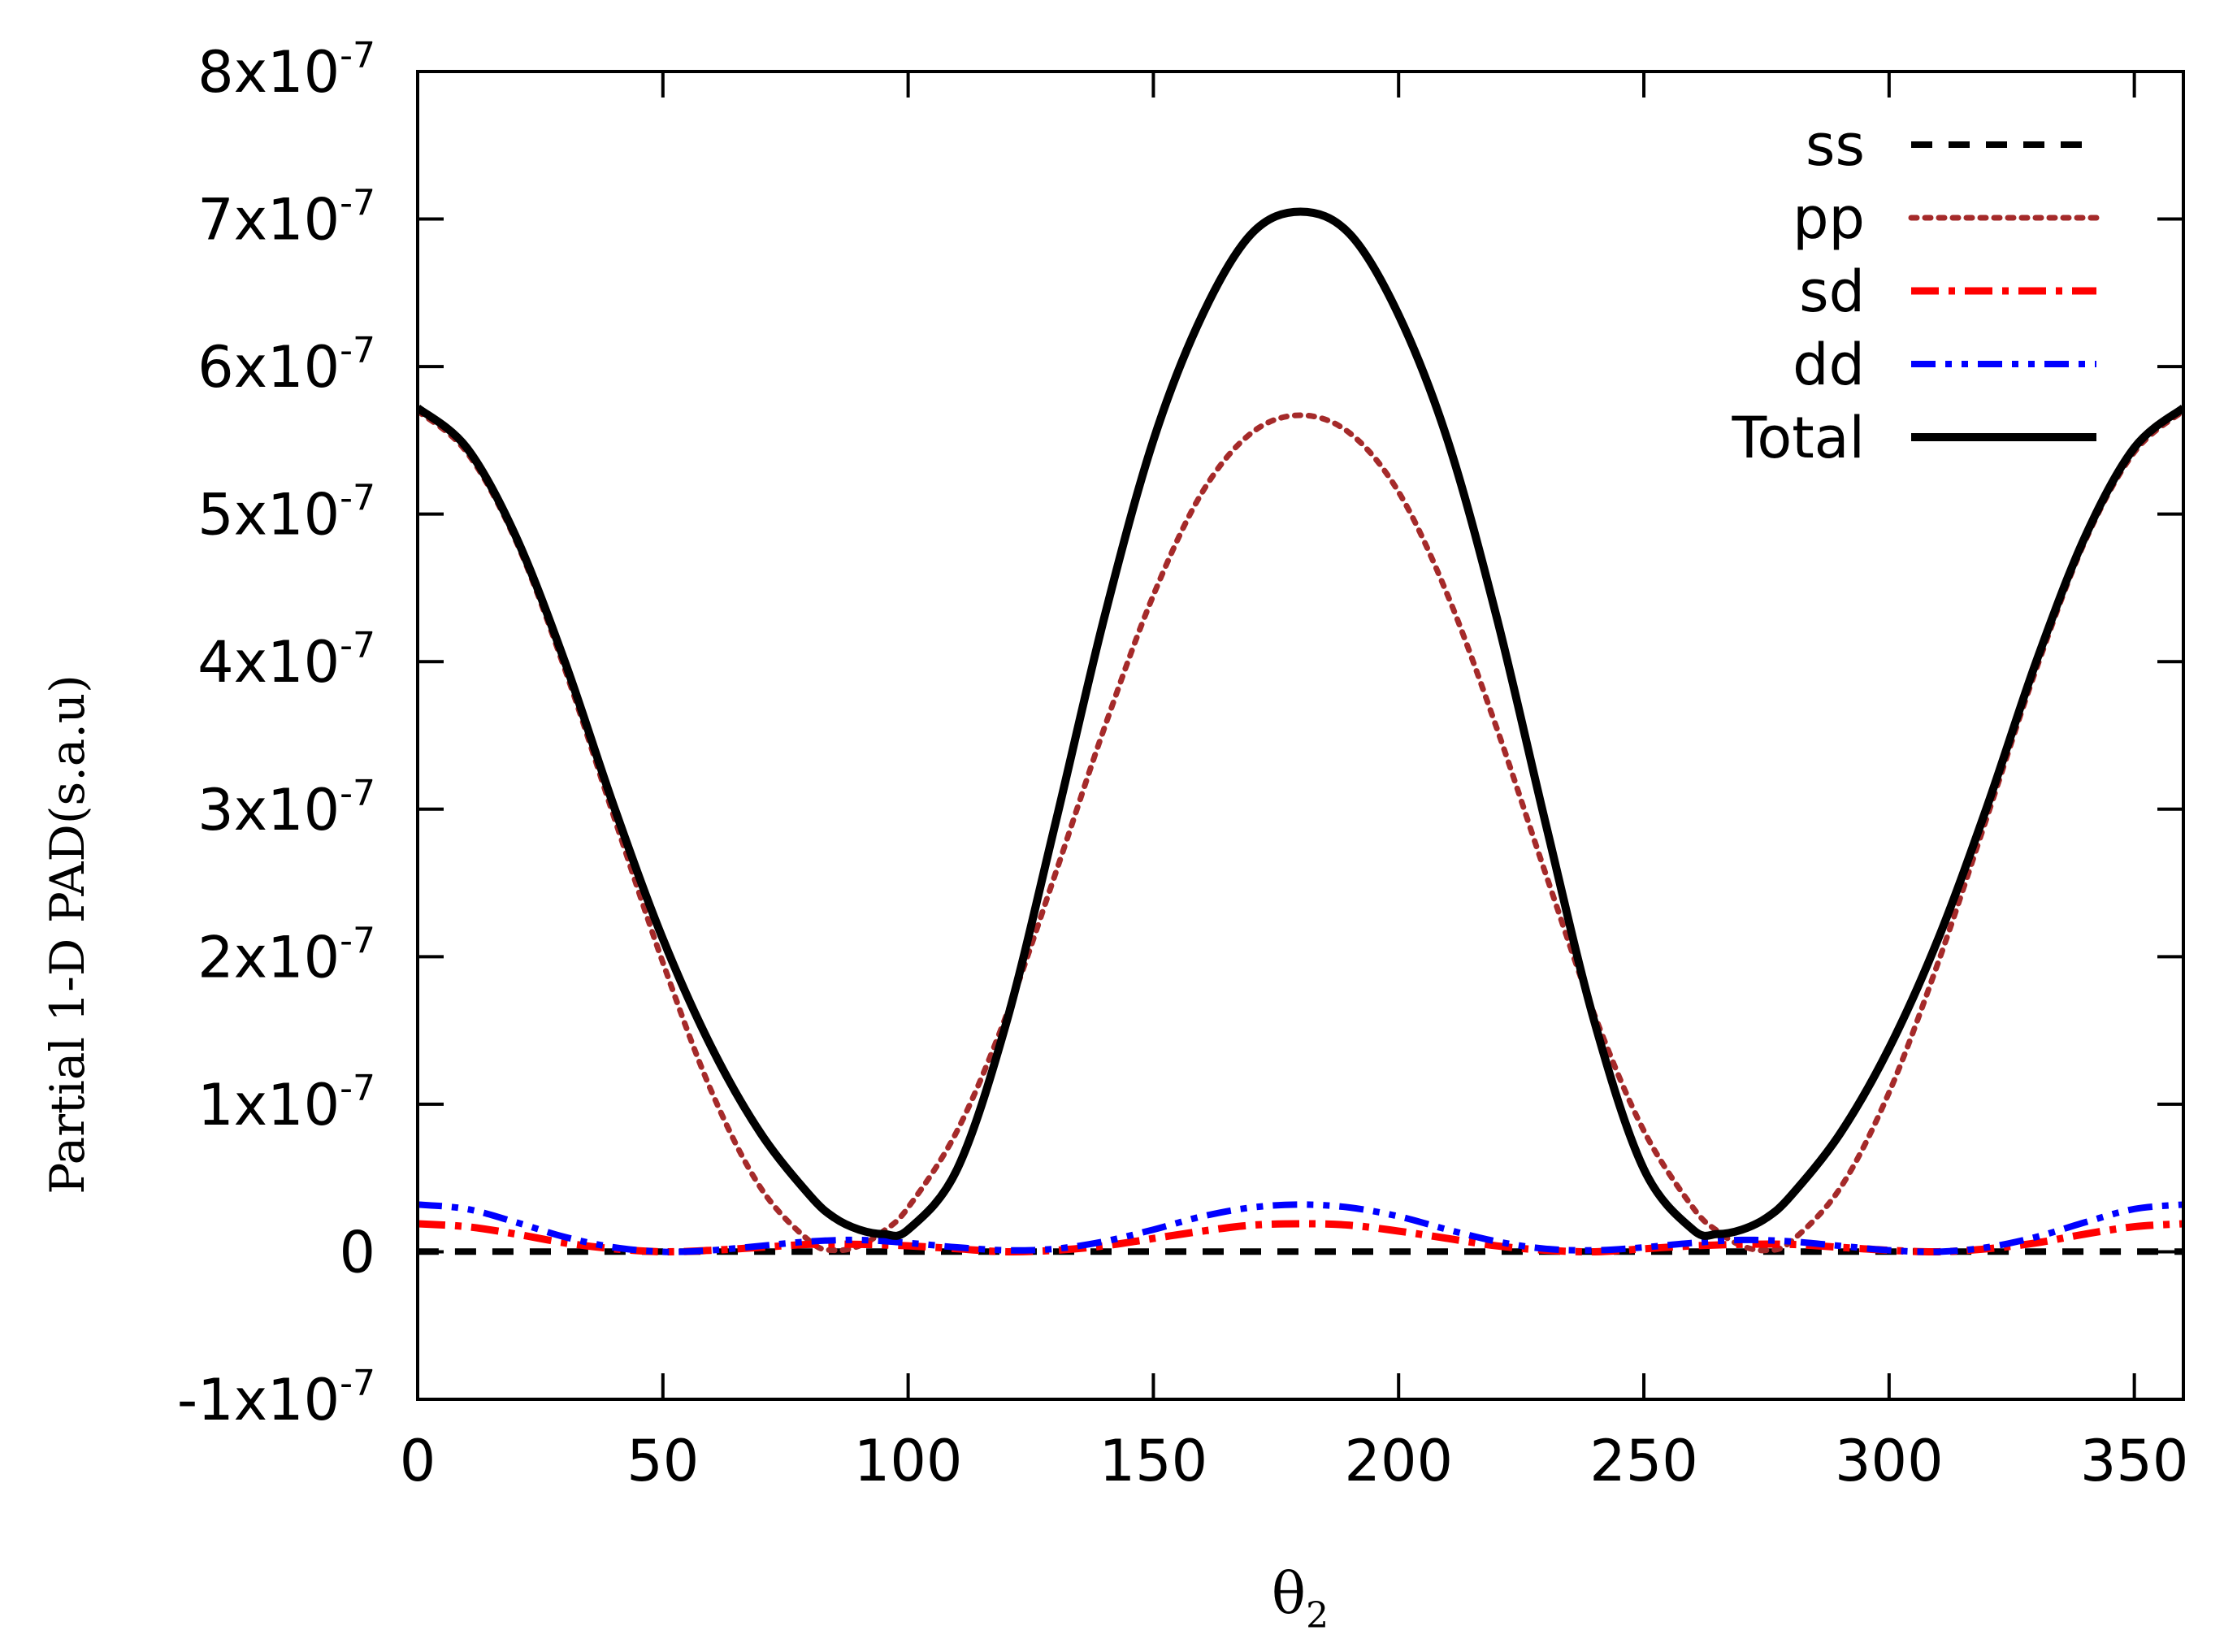 This screenshot has height=1652, width=2224. What do you see at coordinates (67, 934) in the screenshot?
I see `y-axis-label: Partial 1-D PAD(s.a.u)` at bounding box center [67, 934].